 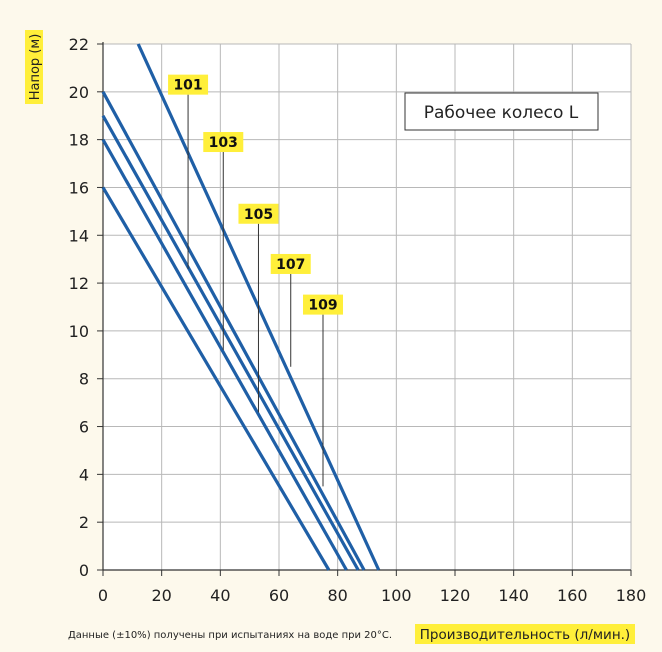 I want to click on y-tick-label: 18, so click(x=79, y=140).